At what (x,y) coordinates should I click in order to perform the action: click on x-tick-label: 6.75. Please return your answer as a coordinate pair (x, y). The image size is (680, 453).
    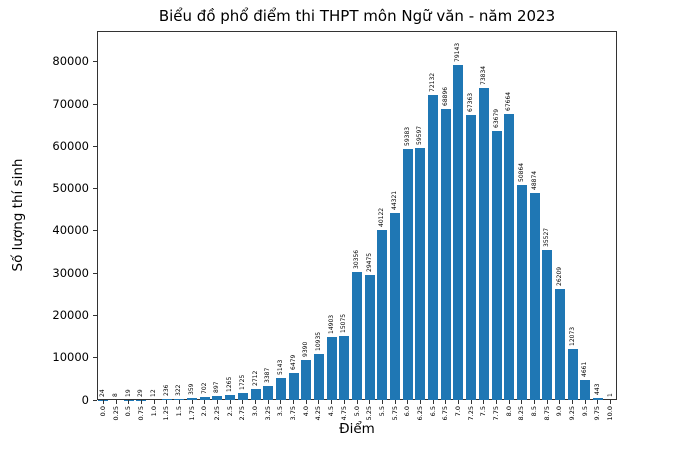
    Looking at the image, I should click on (445, 413).